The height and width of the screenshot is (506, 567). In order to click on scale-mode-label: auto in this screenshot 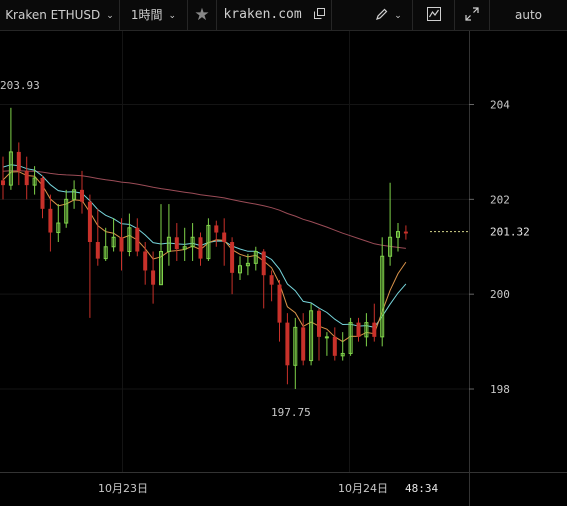, I will do `click(528, 15)`.